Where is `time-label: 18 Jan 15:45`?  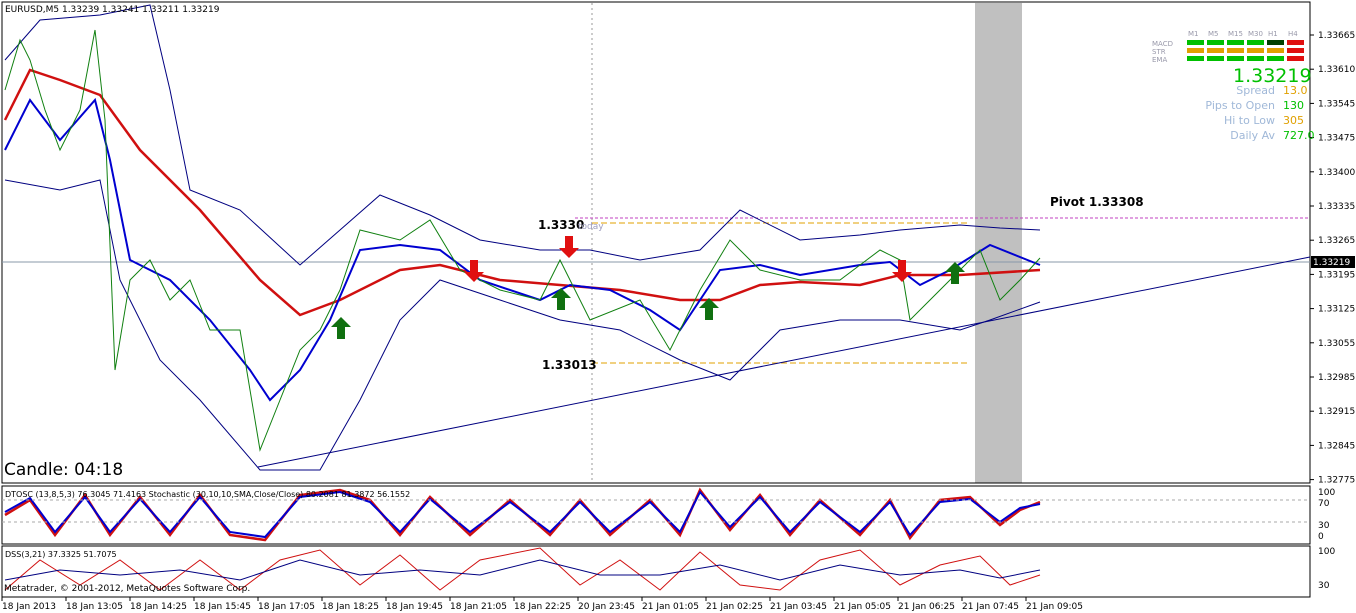 time-label: 18 Jan 15:45 is located at coordinates (222, 607).